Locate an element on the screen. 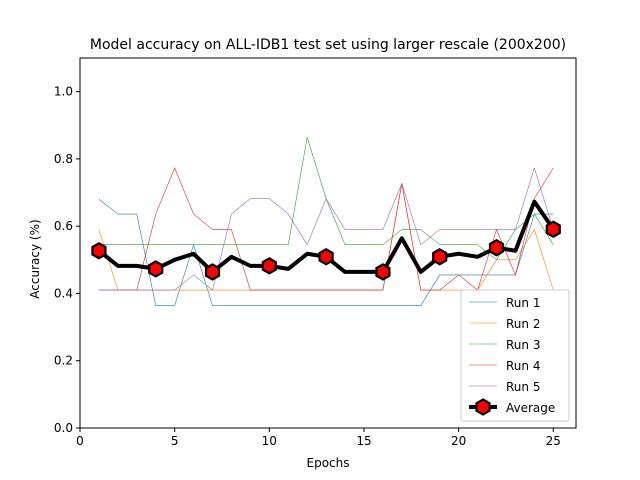  y-tick-label: 0.0 is located at coordinates (63, 428).